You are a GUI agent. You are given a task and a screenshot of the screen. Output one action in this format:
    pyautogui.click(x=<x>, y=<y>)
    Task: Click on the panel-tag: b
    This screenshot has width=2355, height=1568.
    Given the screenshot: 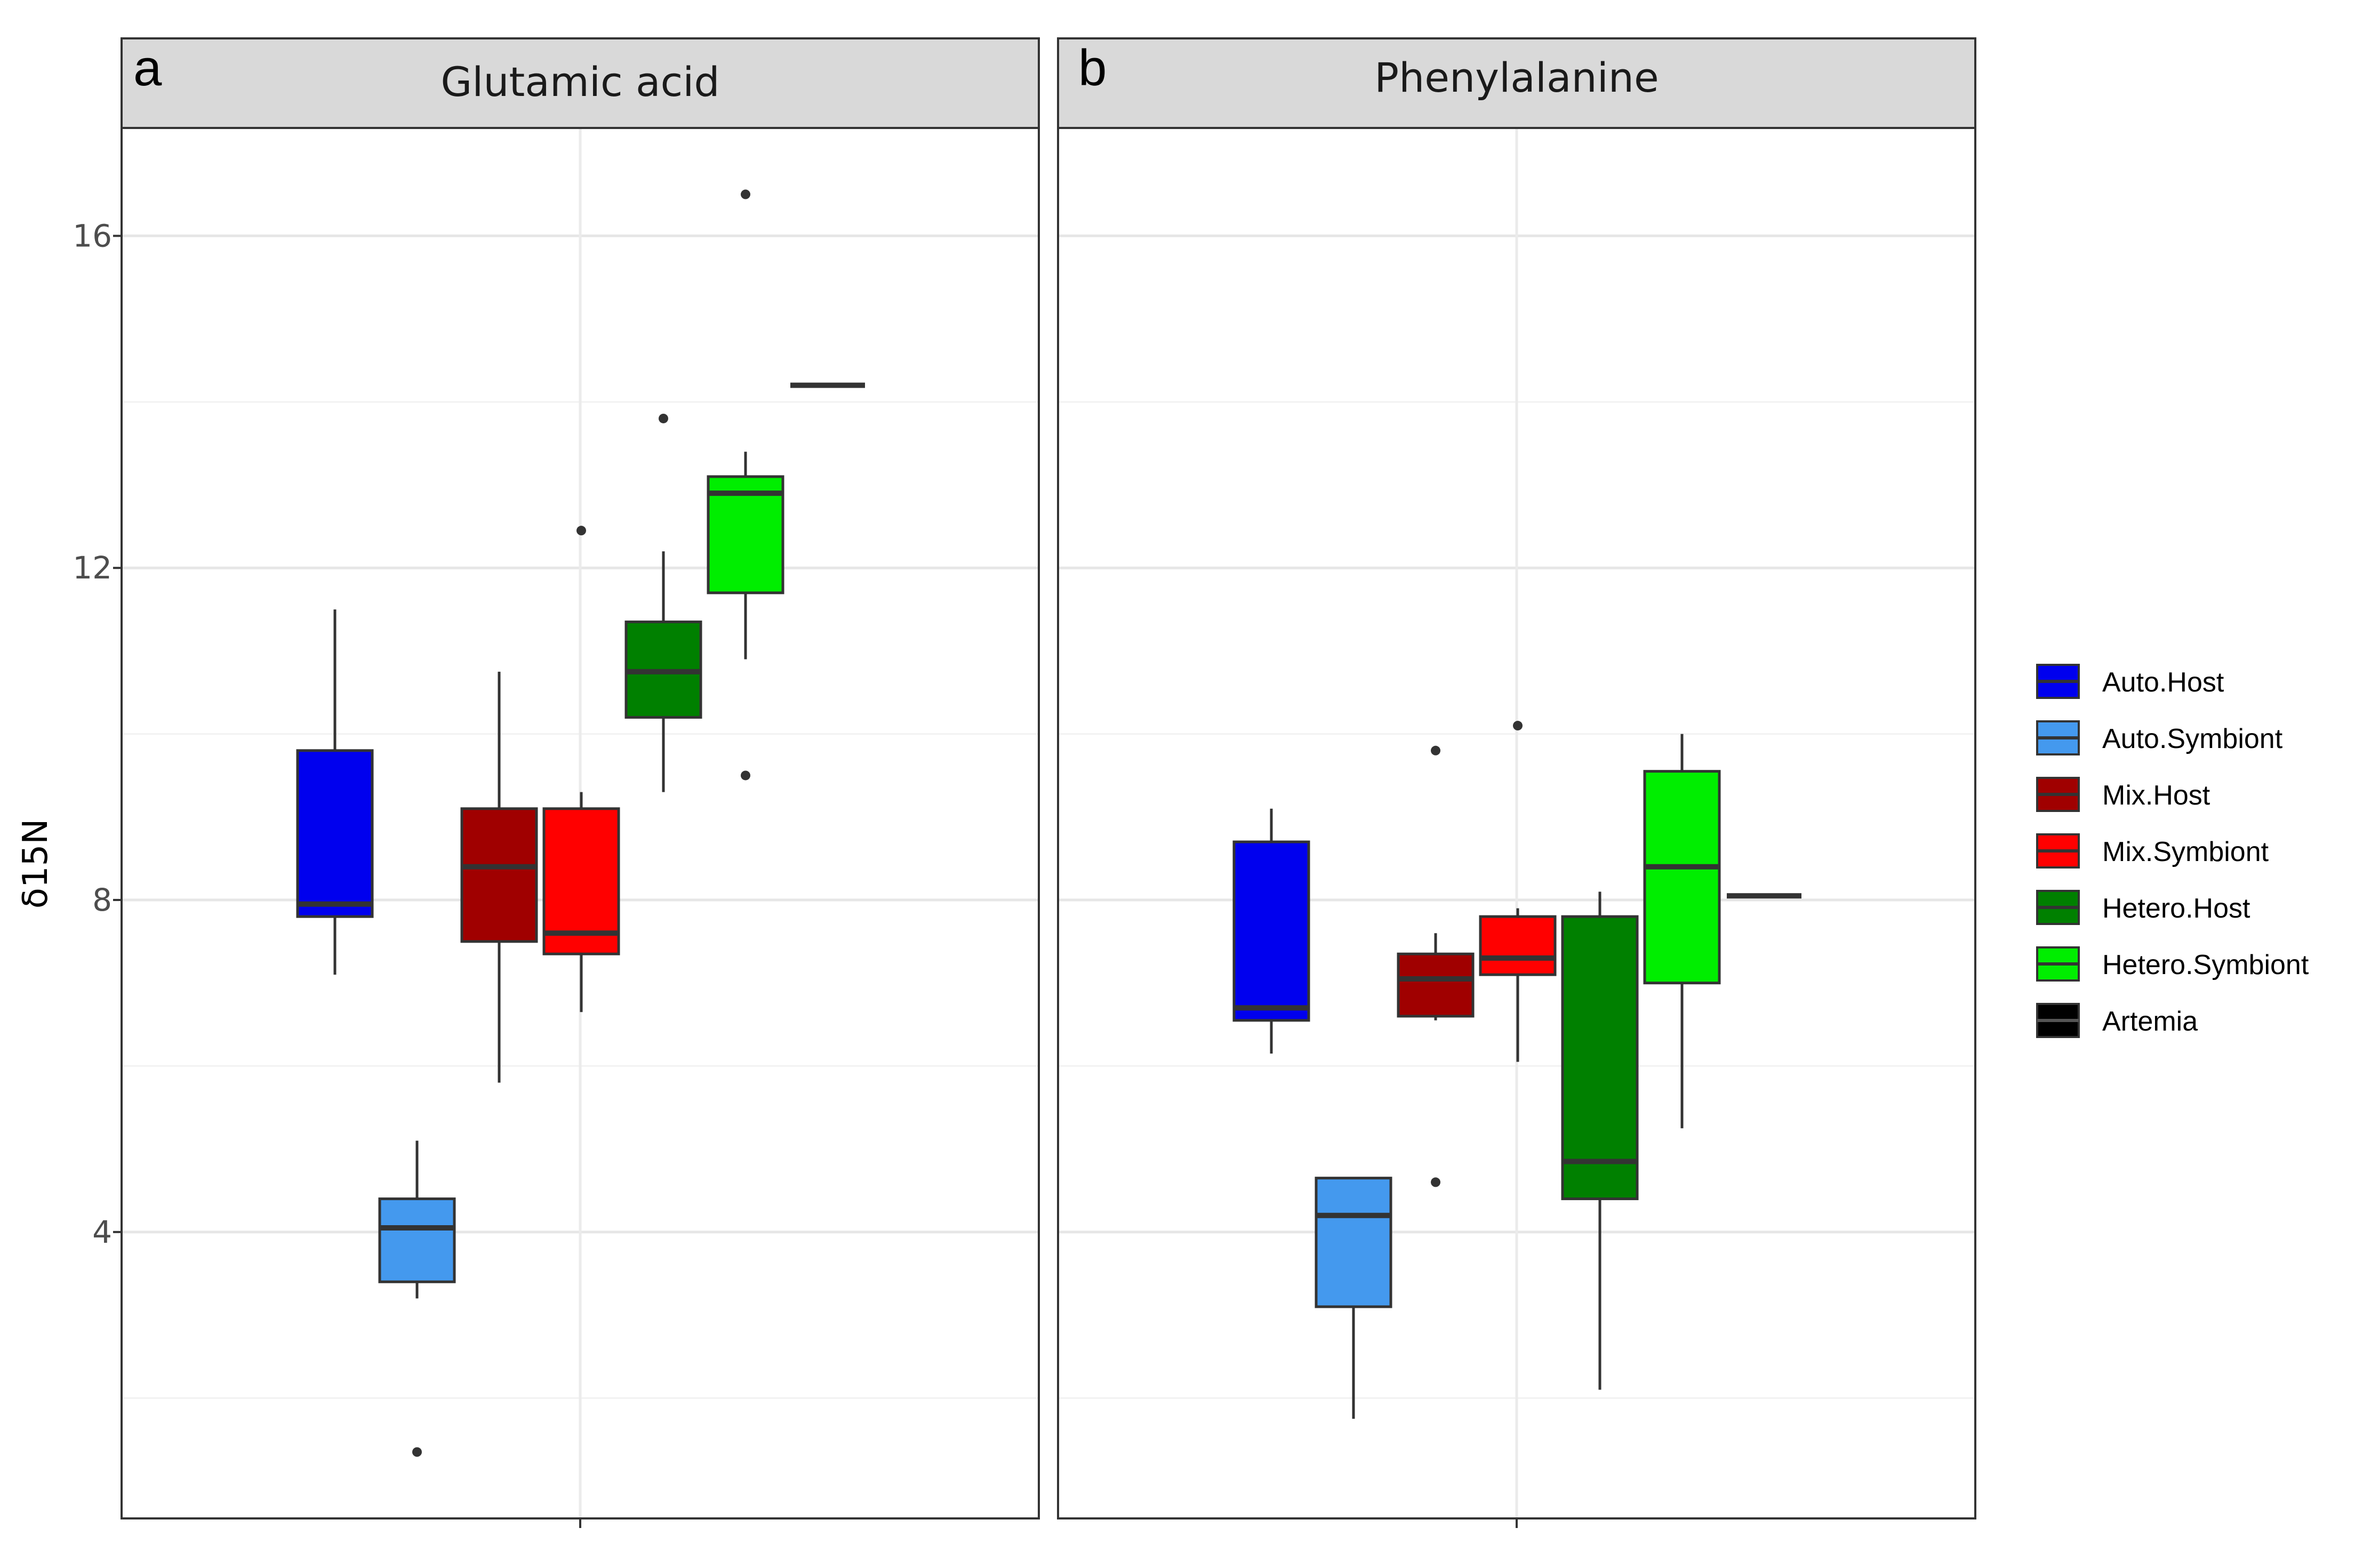 What is the action you would take?
    pyautogui.click(x=1092, y=68)
    